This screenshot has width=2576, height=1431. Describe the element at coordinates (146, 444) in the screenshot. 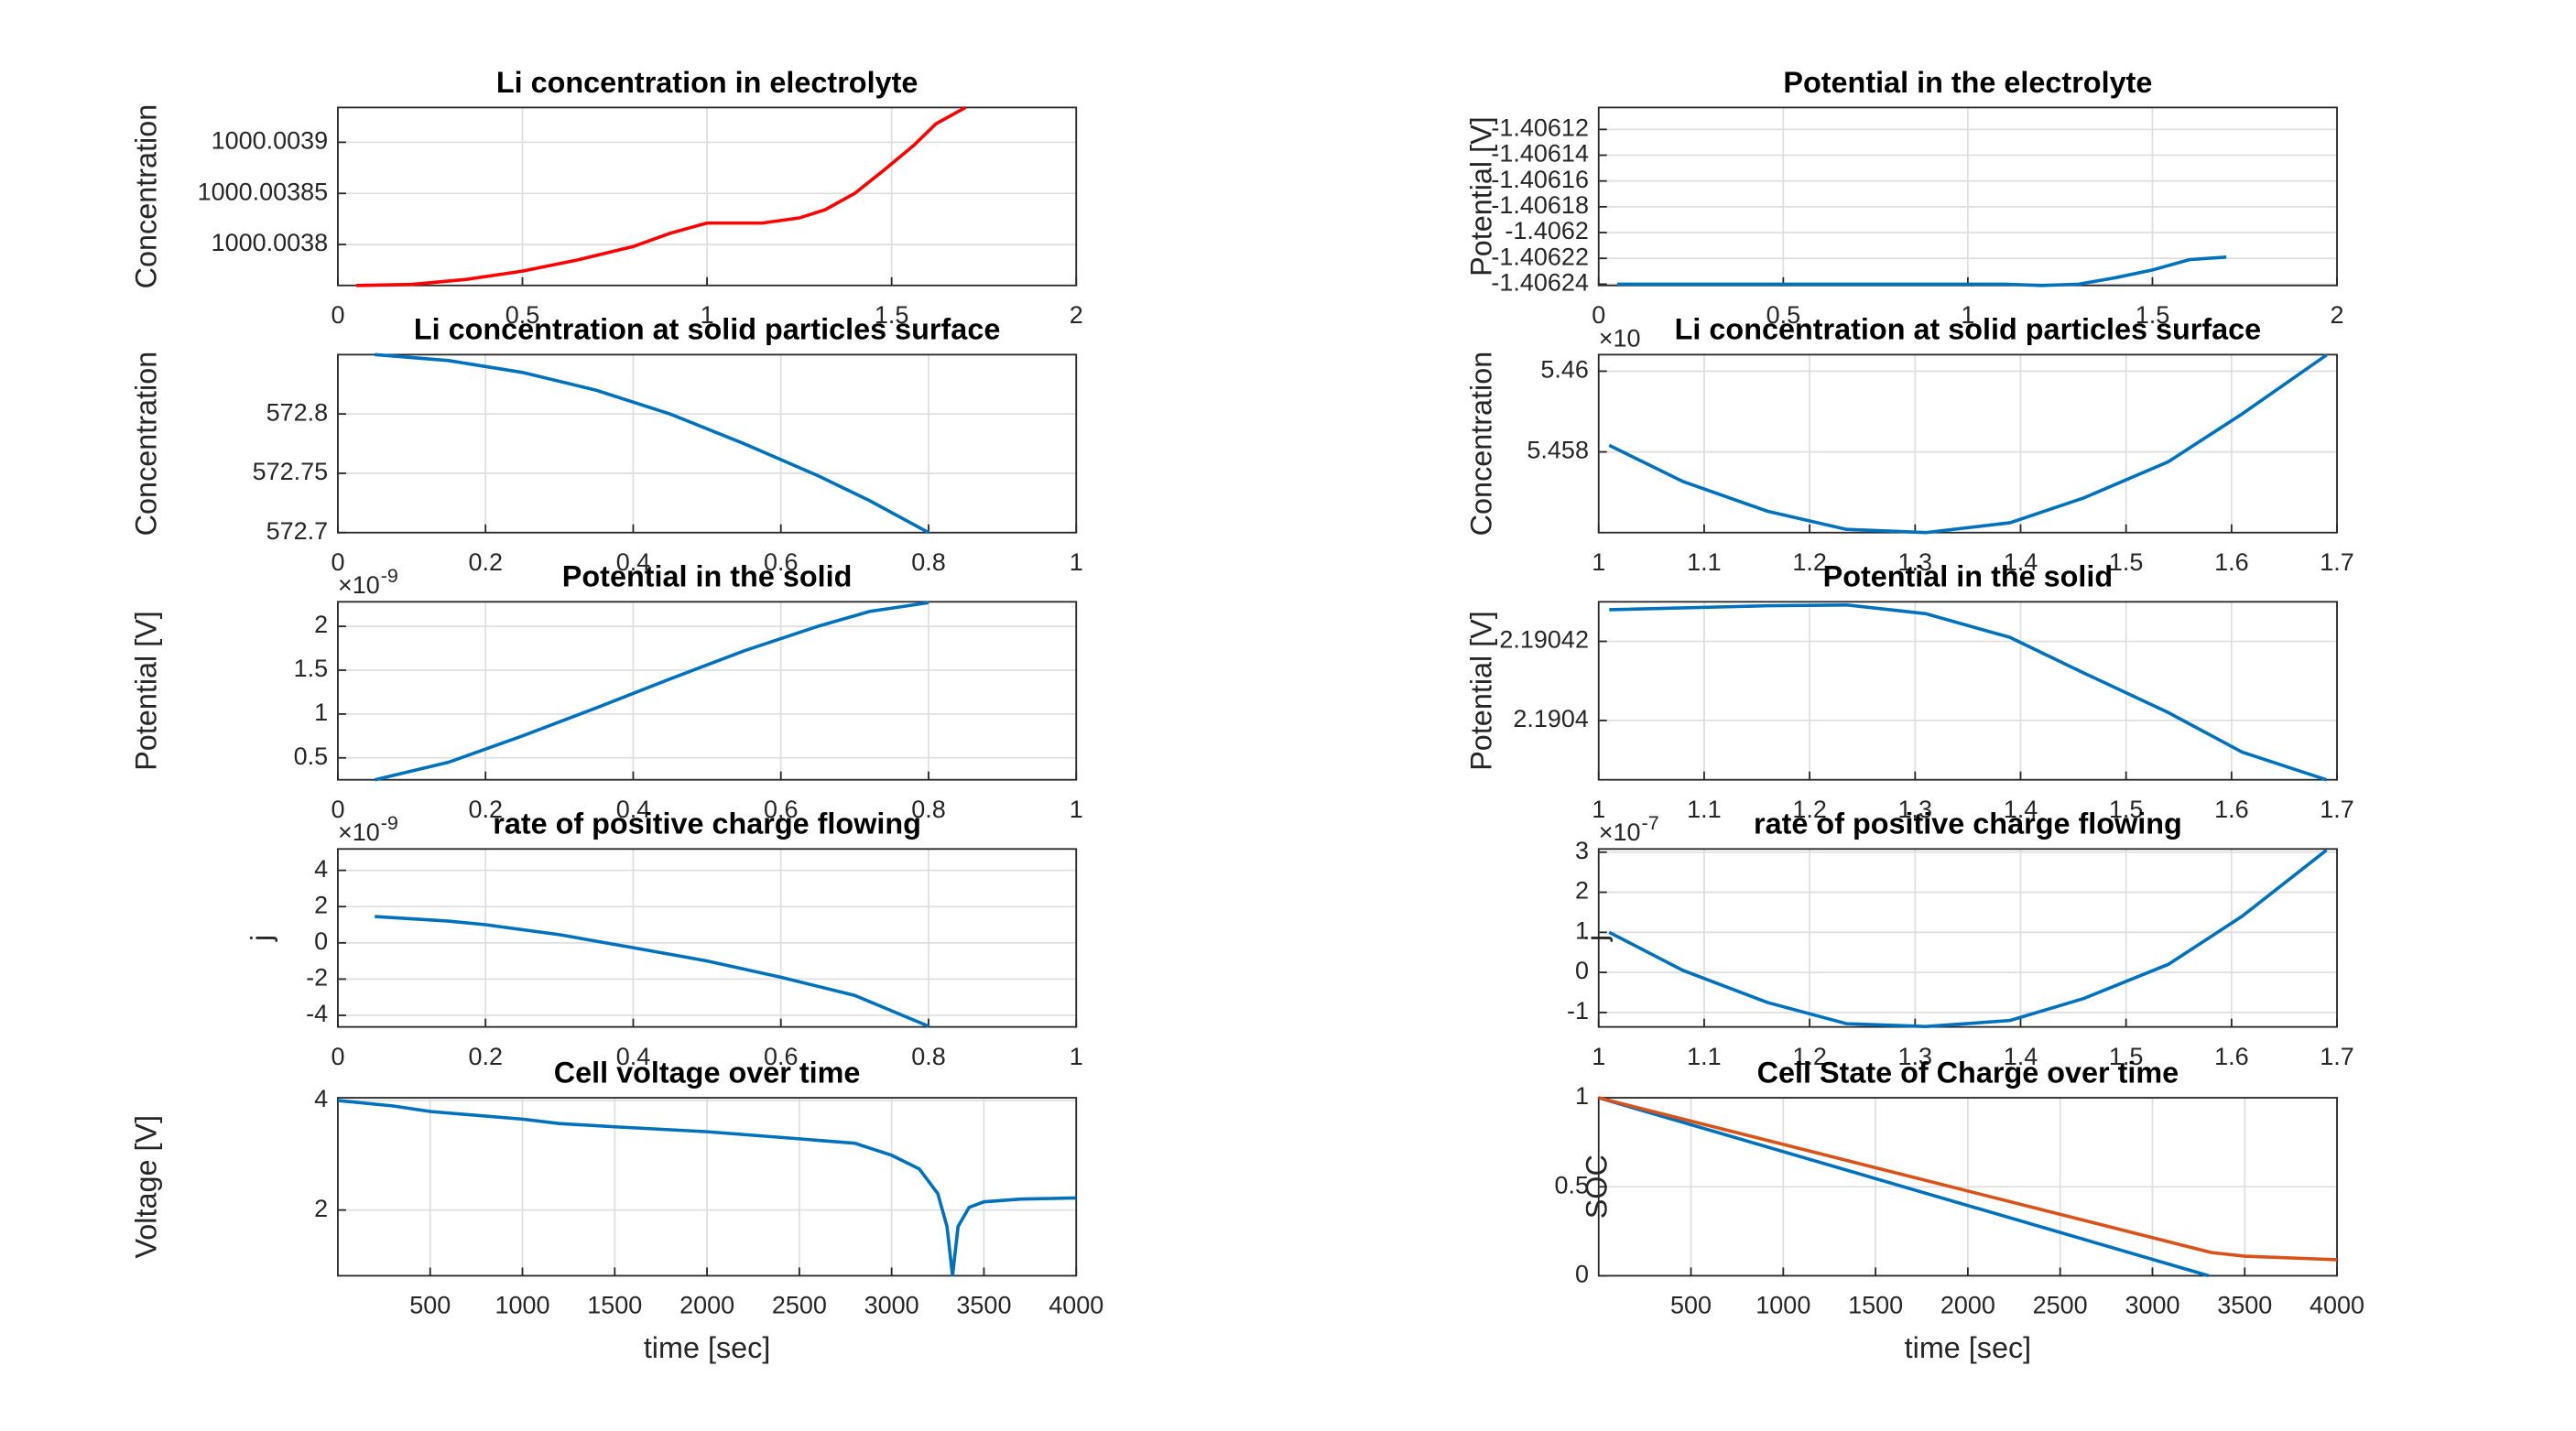

I see `y-axis-label: Concentration` at that location.